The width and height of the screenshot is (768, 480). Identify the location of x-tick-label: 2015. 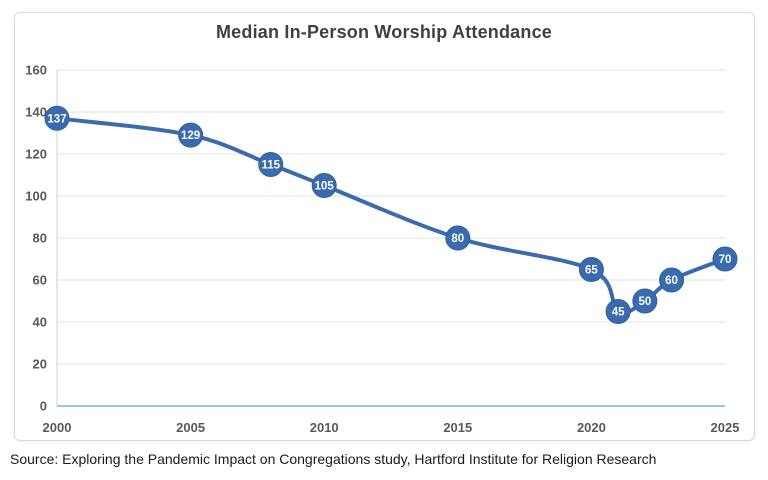
(457, 427).